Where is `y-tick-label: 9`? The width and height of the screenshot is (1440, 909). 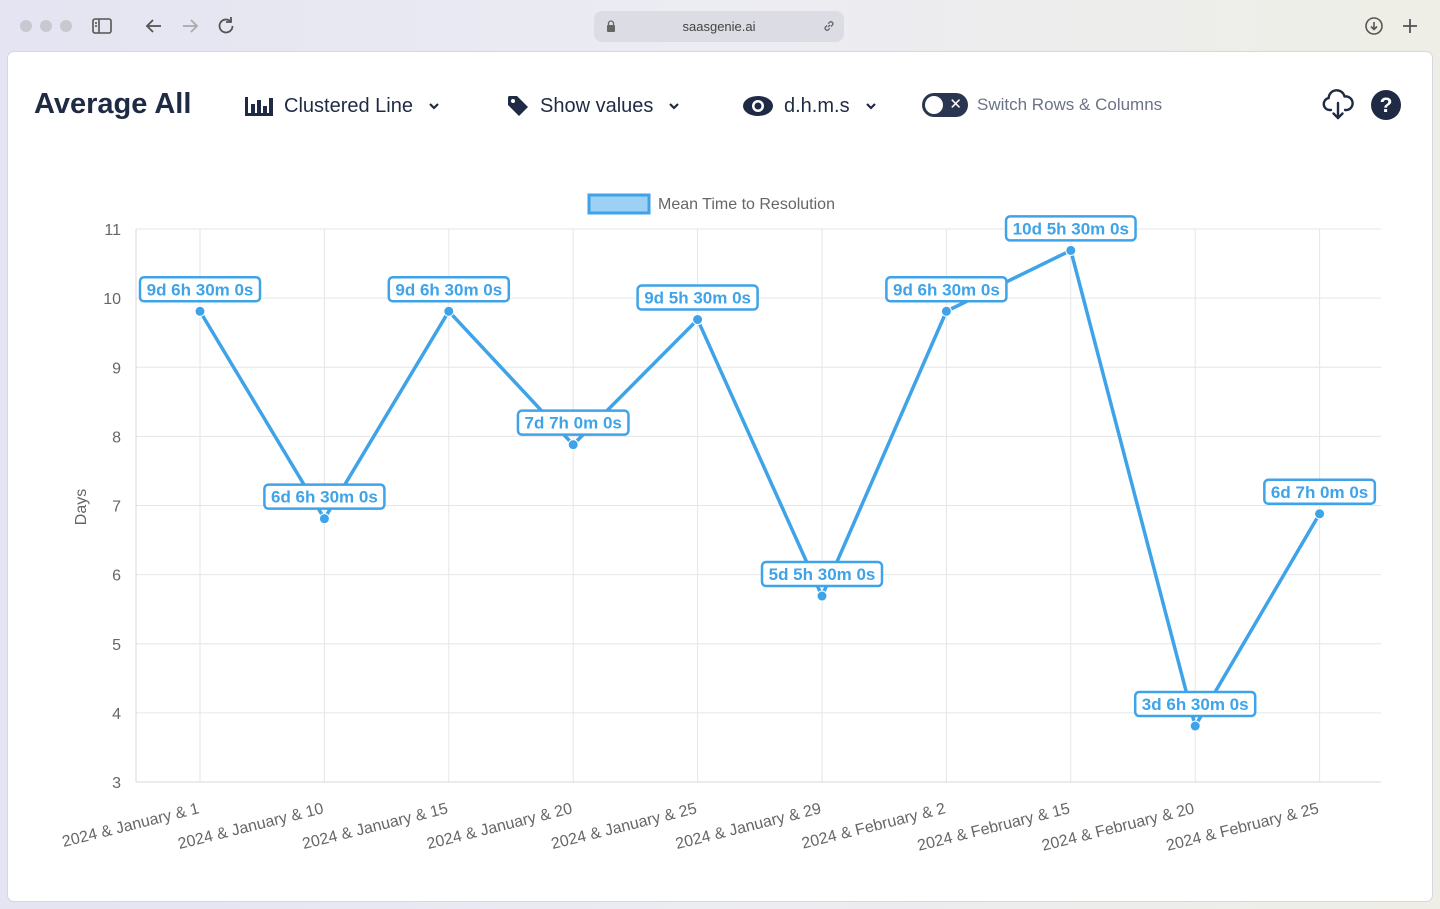 y-tick-label: 9 is located at coordinates (116, 368).